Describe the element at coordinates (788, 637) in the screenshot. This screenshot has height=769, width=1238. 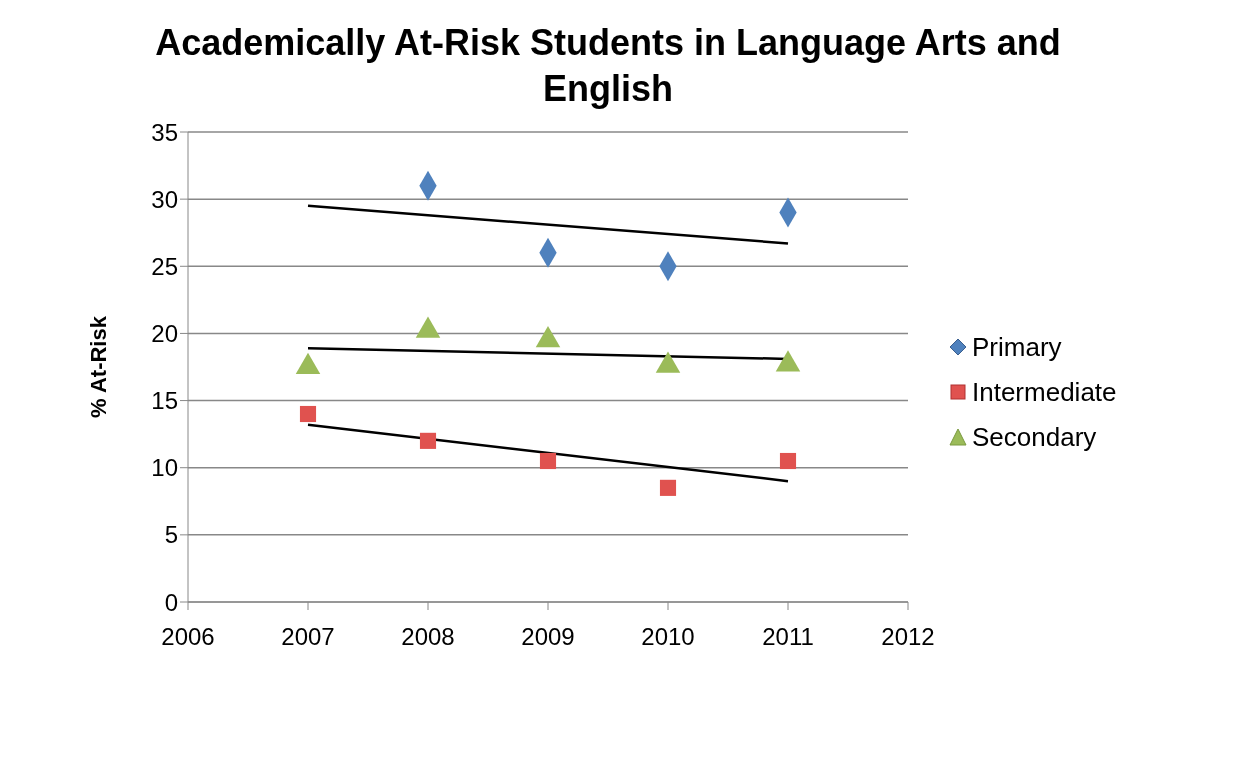
I see `x-tick-label: 2011` at that location.